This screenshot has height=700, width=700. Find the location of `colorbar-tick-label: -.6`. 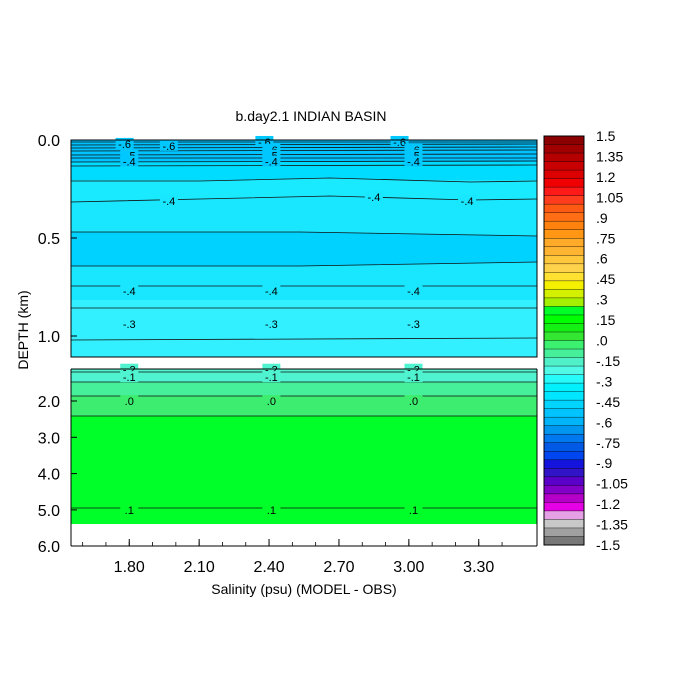

colorbar-tick-label: -.6 is located at coordinates (604, 422).